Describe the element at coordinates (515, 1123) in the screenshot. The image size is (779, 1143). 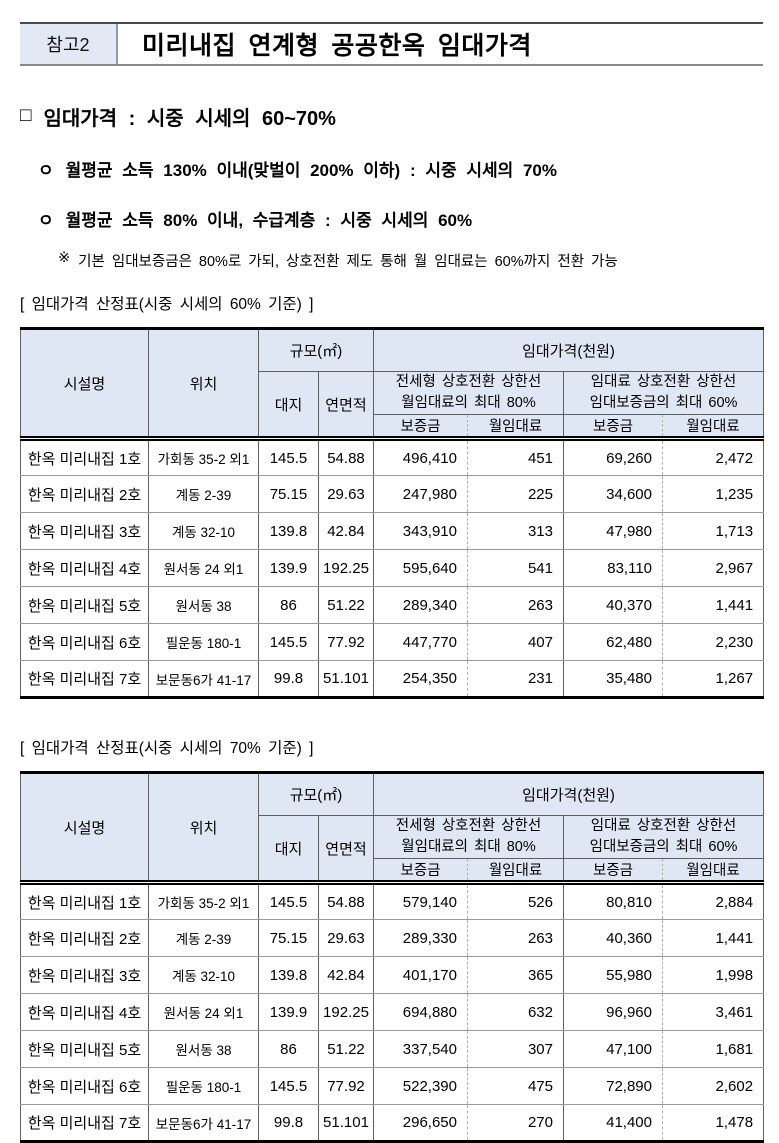
I see `table-cell: 270` at that location.